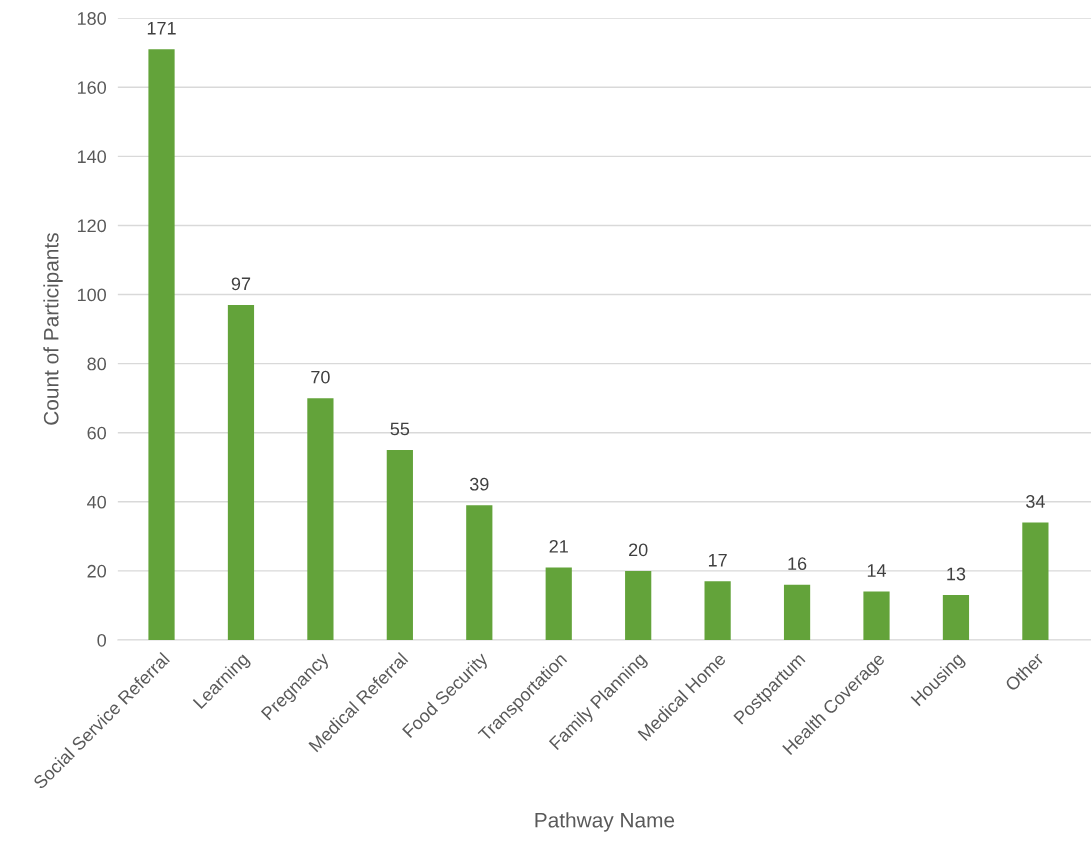  What do you see at coordinates (1035, 501) in the screenshot?
I see `data-label: 34` at bounding box center [1035, 501].